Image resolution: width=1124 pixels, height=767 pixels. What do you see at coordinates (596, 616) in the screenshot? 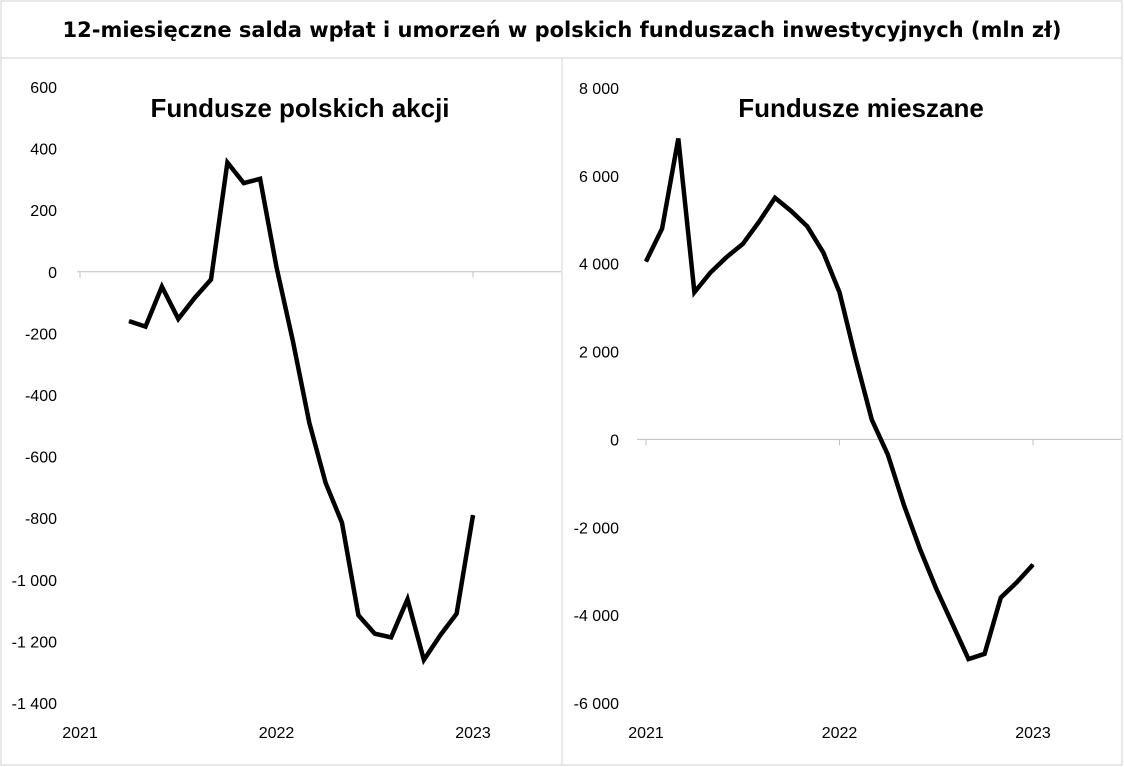
I see `right-y-tick-label: -4 000` at bounding box center [596, 616].